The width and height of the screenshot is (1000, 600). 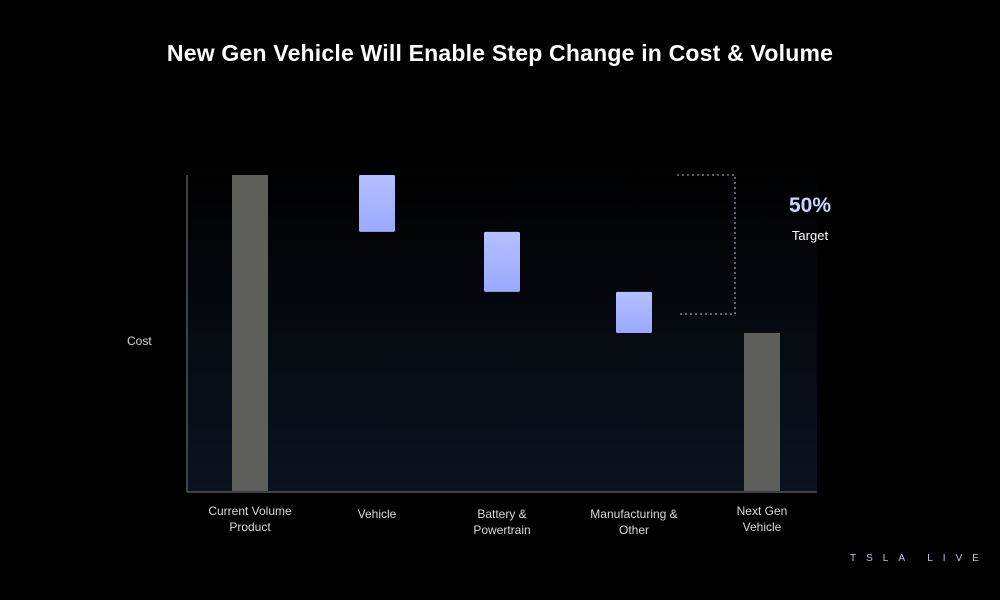 I want to click on x-tick-label-next-gen-vehicle: Next Gen Vehicle, so click(x=762, y=519).